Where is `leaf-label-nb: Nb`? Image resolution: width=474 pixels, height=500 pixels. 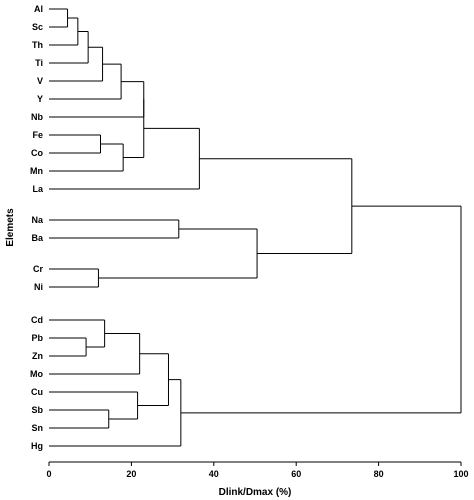
leaf-label-nb: Nb is located at coordinates (37, 117).